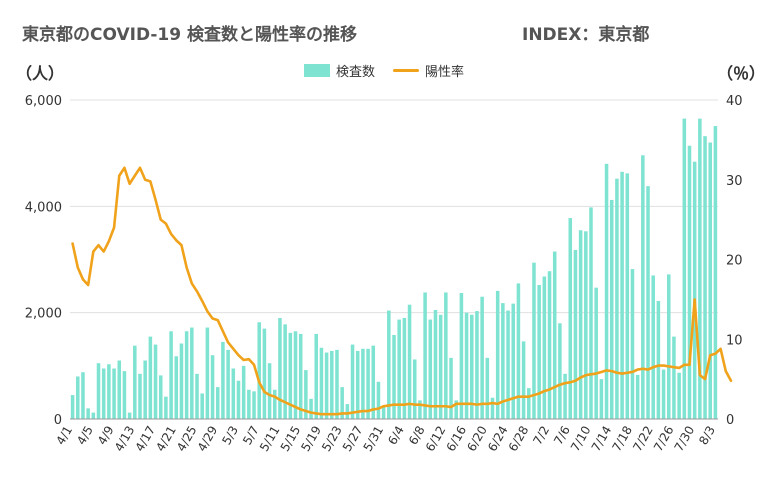 This screenshot has height=479, width=773. Describe the element at coordinates (643, 439) in the screenshot. I see `x-tick-label: 7/22` at that location.